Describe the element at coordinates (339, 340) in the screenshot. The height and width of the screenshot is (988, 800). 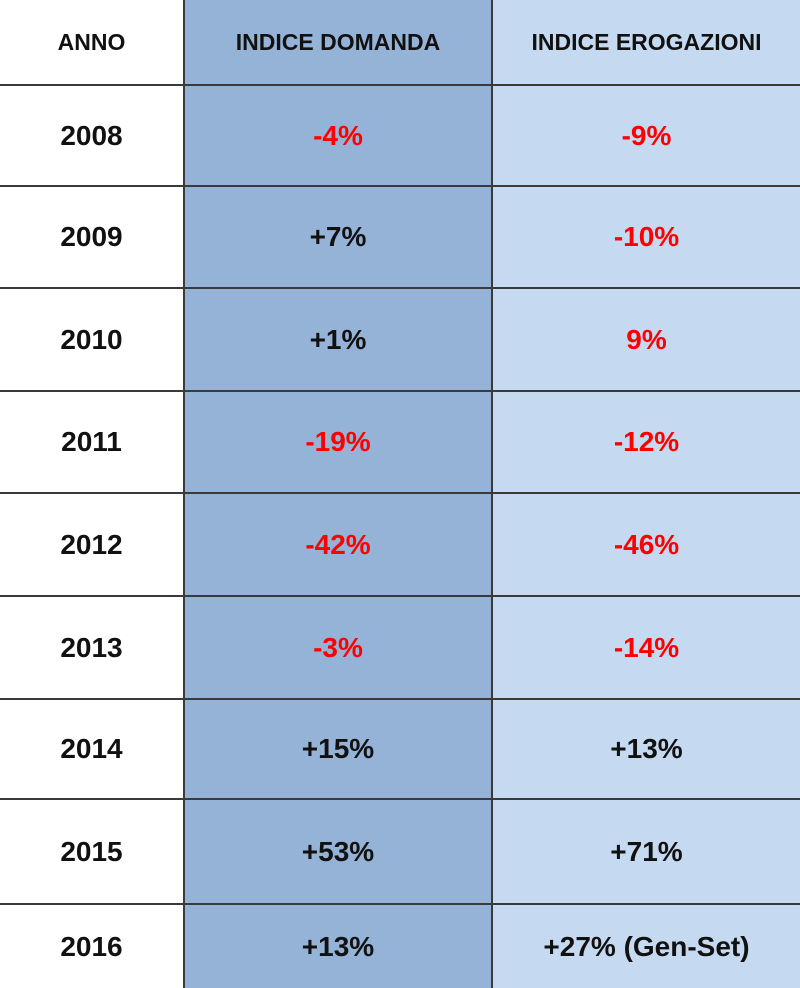
I see `value-cell: +1%` at that location.